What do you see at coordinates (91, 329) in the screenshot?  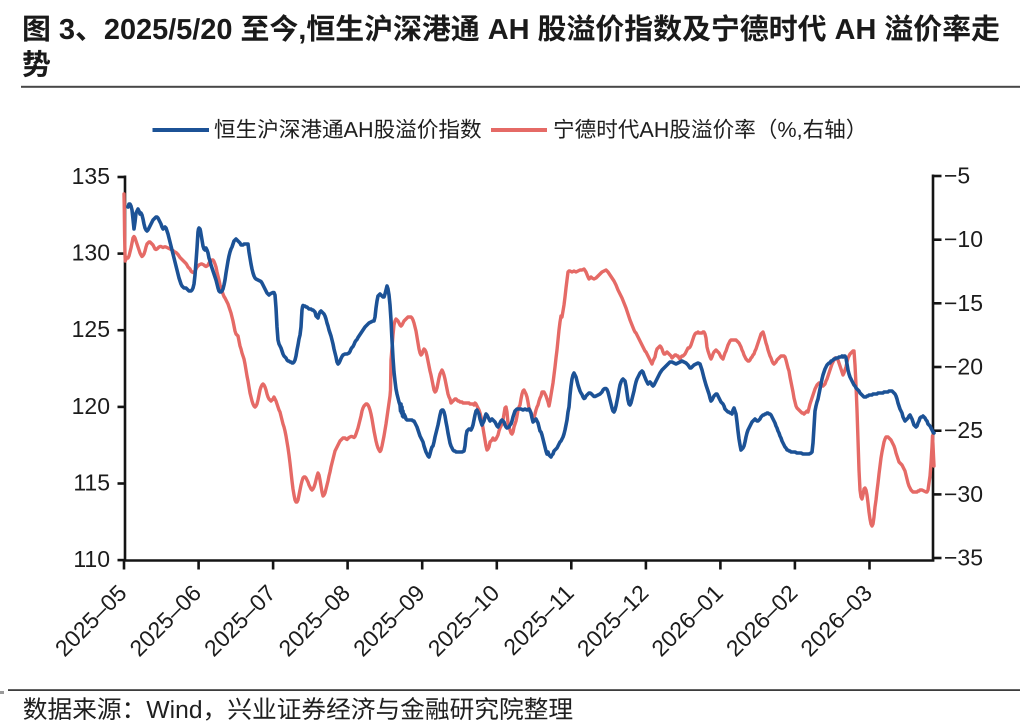 I see `svg-text: 125` at bounding box center [91, 329].